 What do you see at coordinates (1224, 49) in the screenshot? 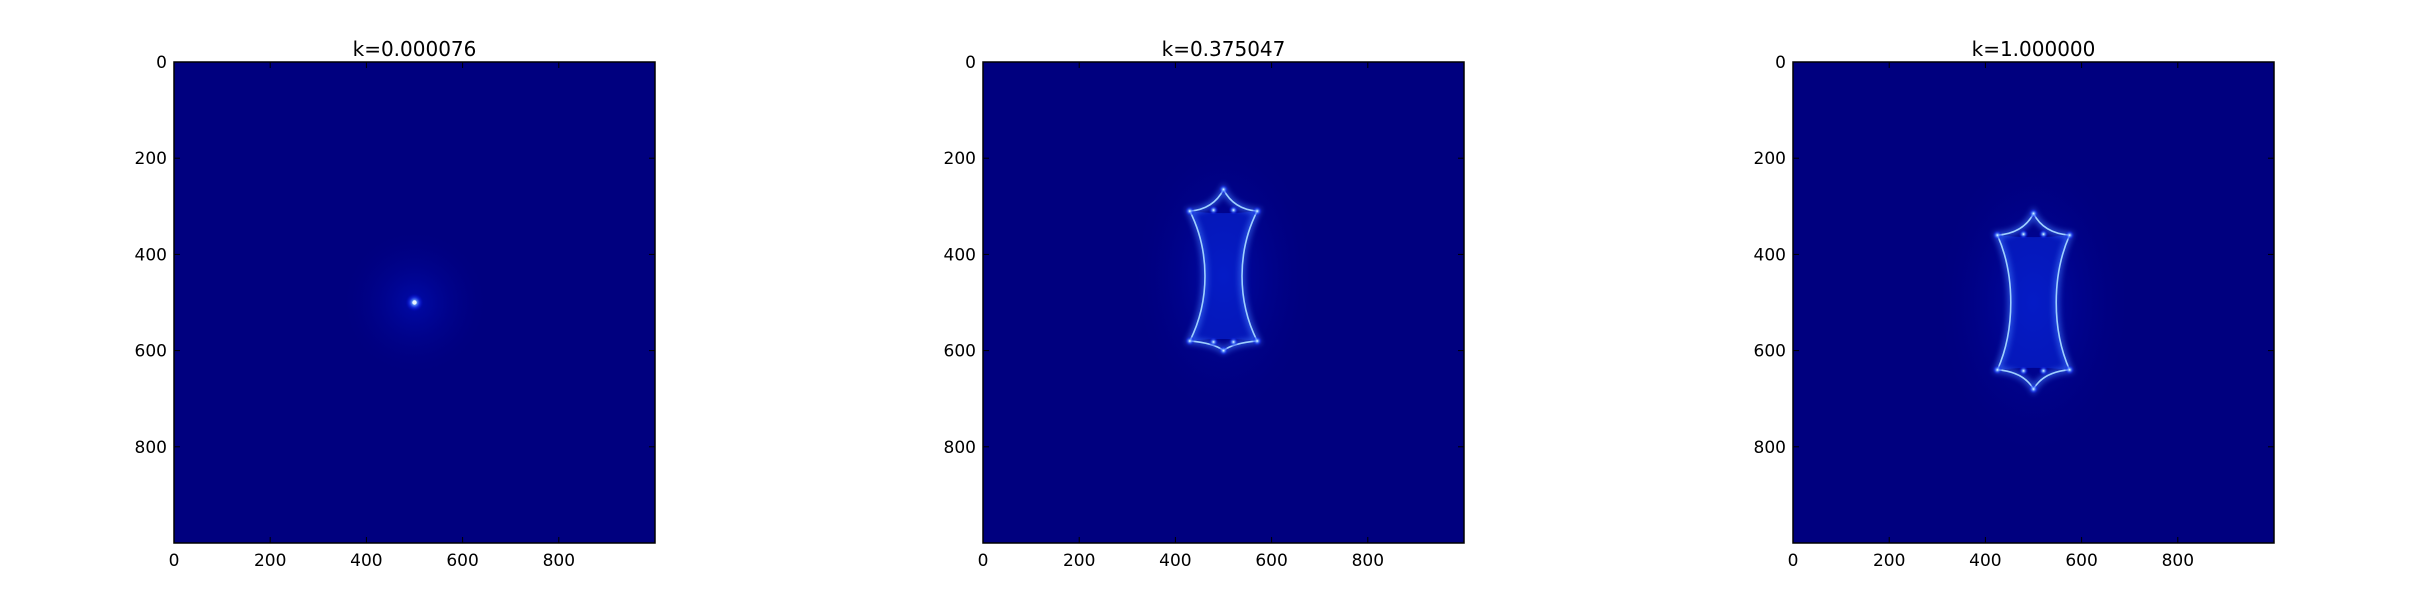
I see `panel-title: k=0.375047` at bounding box center [1224, 49].